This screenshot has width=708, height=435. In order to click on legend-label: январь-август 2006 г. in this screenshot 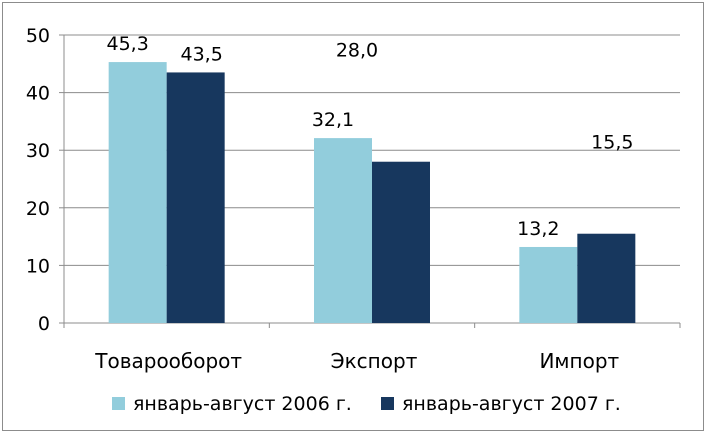, I will do `click(242, 404)`.